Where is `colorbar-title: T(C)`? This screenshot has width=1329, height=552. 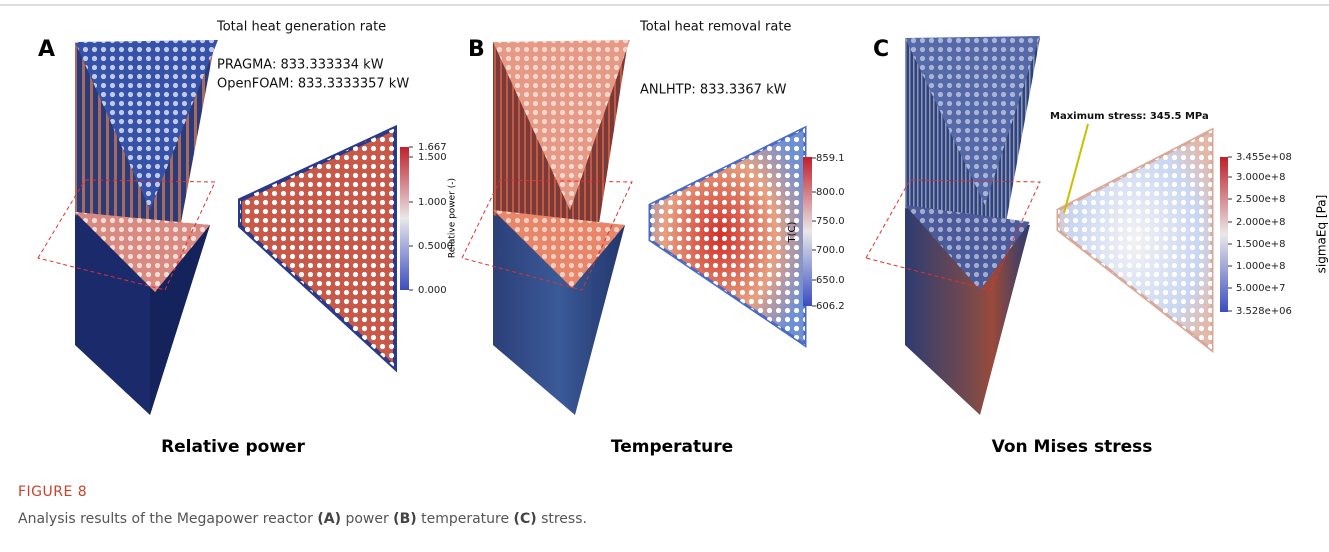 colorbar-title: T(C) is located at coordinates (792, 232).